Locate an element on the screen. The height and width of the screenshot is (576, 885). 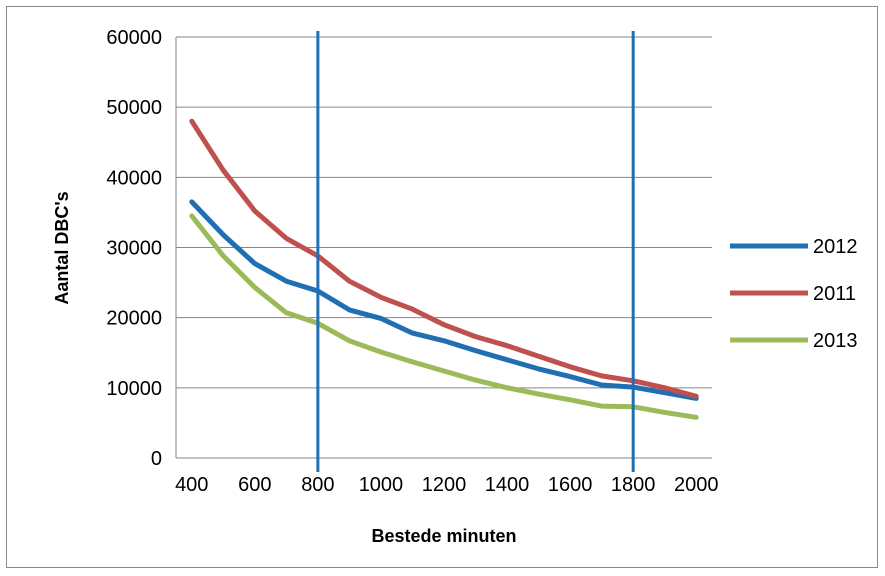
y-tick-label: 10000 is located at coordinates (134, 389).